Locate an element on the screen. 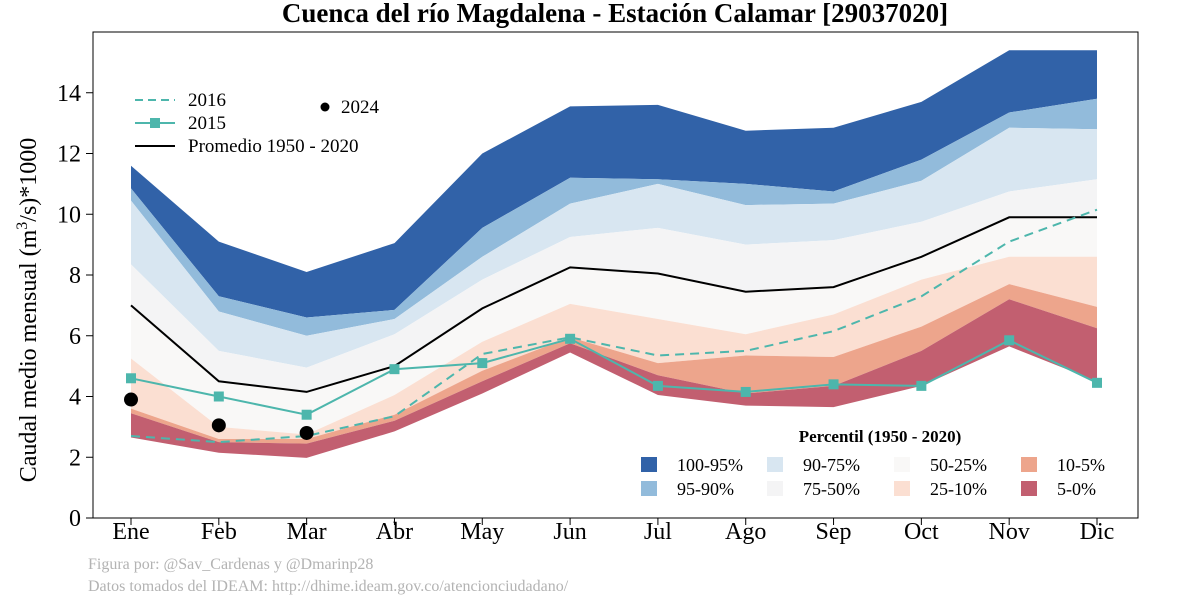  series-line-2015 is located at coordinates (614, 376).